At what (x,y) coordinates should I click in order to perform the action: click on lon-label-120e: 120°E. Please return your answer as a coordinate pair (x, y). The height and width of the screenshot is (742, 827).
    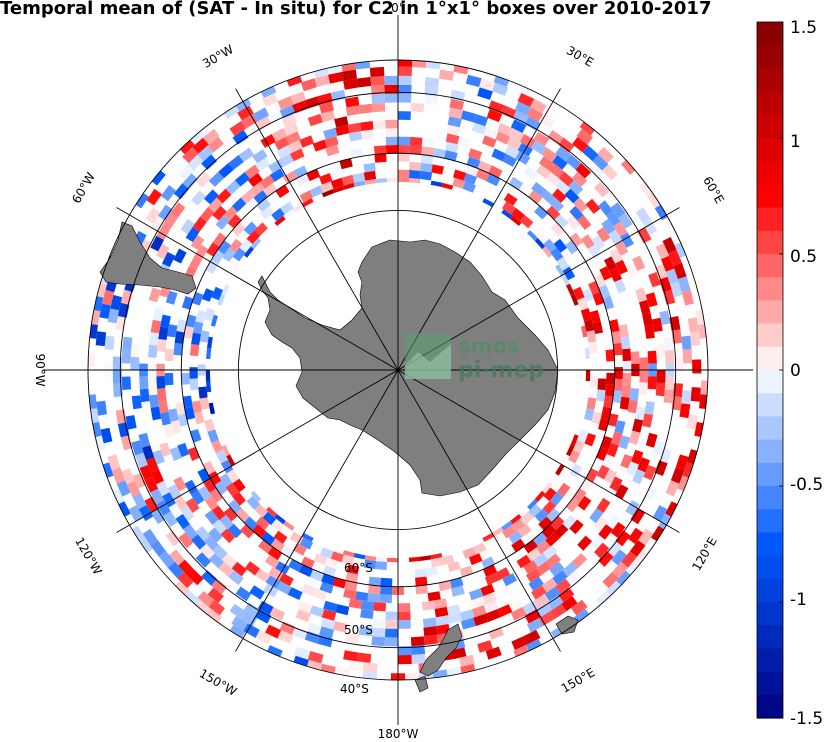
    Looking at the image, I should click on (704, 554).